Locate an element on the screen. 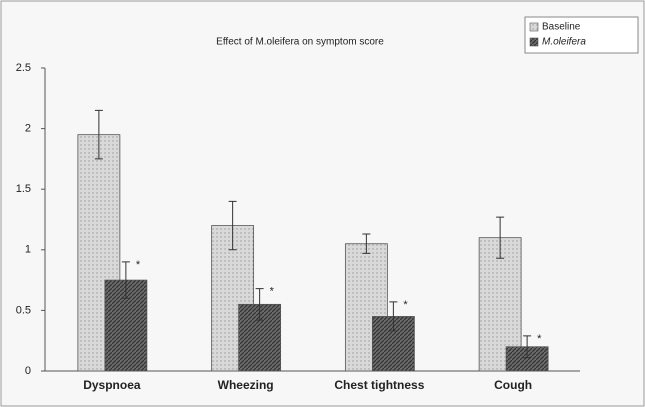  x-tick-label: Wheezing is located at coordinates (246, 385).